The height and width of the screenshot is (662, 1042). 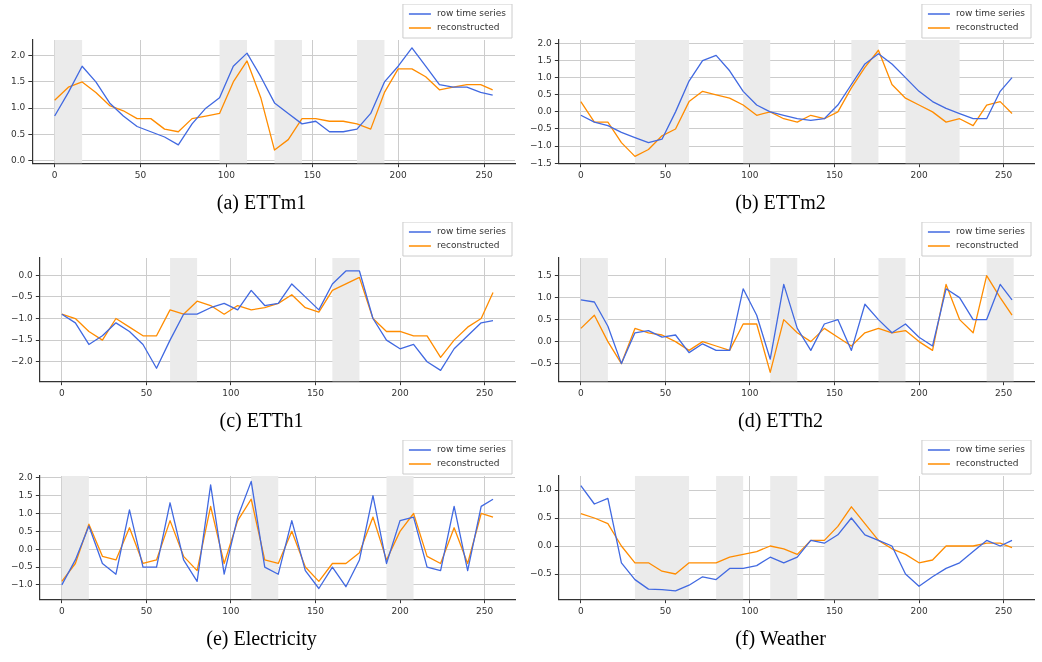 What do you see at coordinates (261, 639) in the screenshot?
I see `text: (e) Electricity` at bounding box center [261, 639].